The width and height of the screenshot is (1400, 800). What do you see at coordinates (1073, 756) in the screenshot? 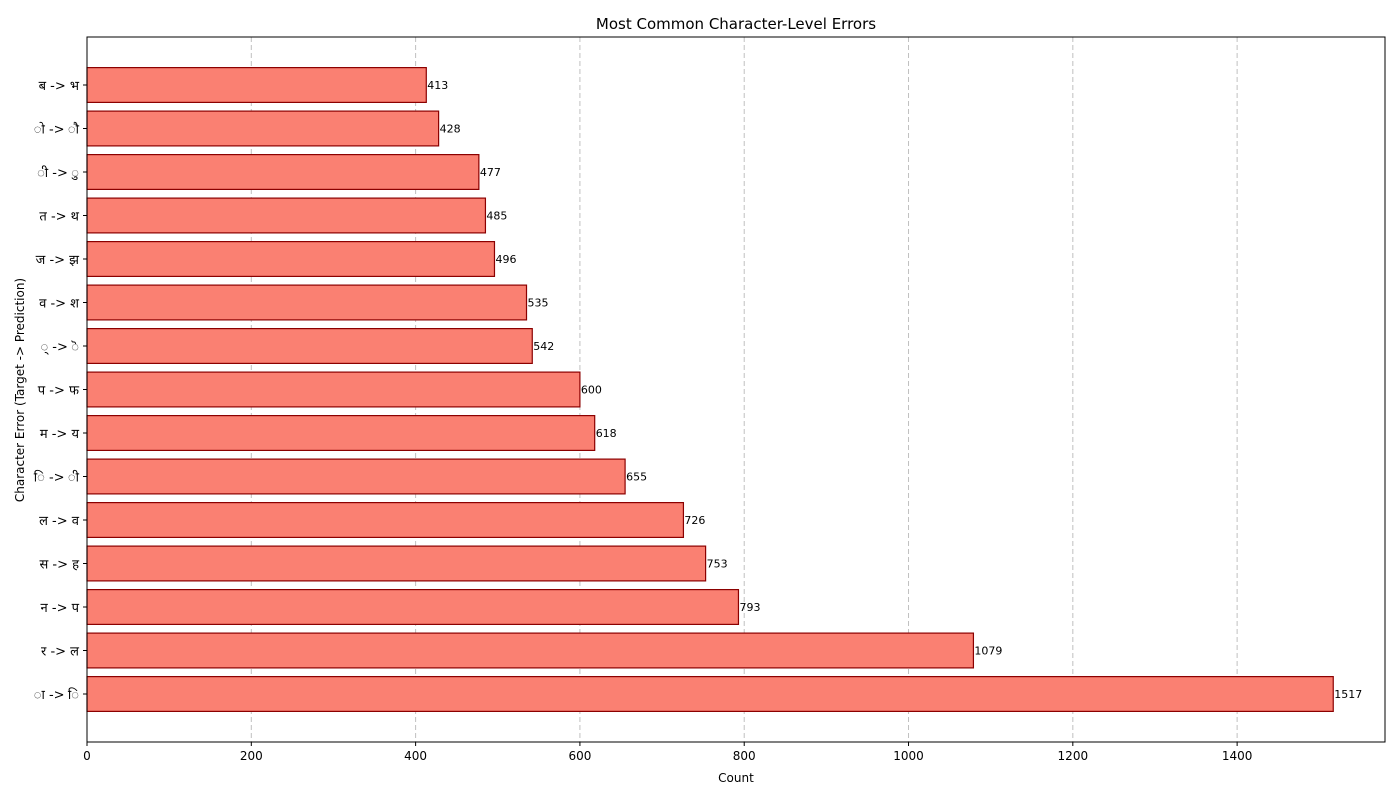
I see `x-tick-label: 1200` at bounding box center [1073, 756].